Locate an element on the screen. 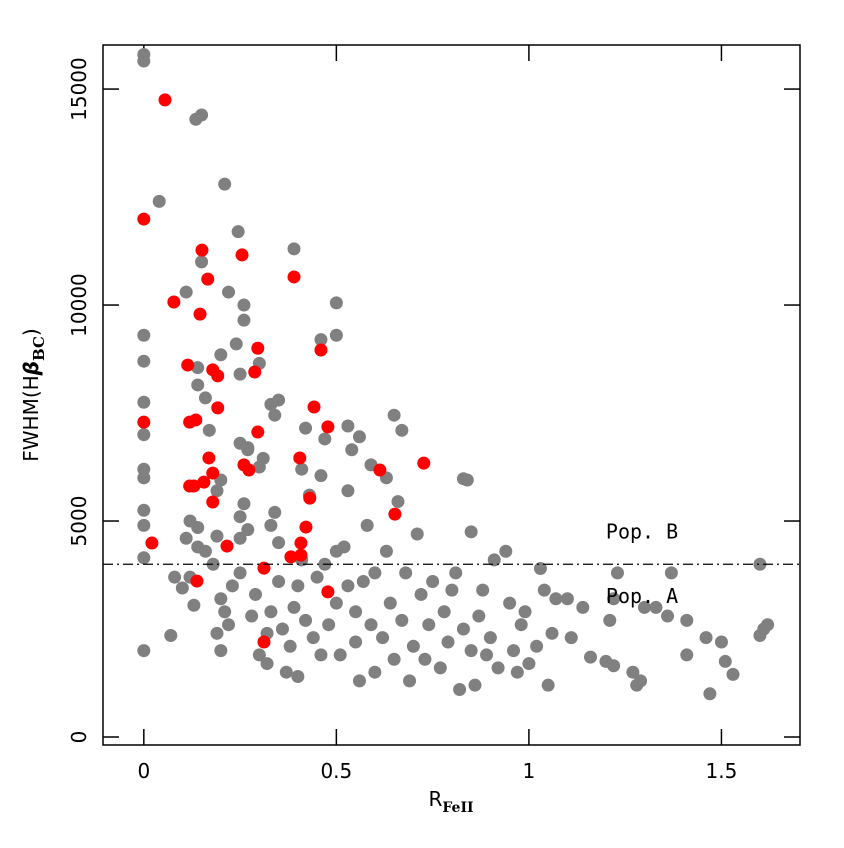  annotation: Pop. B is located at coordinates (642, 531).